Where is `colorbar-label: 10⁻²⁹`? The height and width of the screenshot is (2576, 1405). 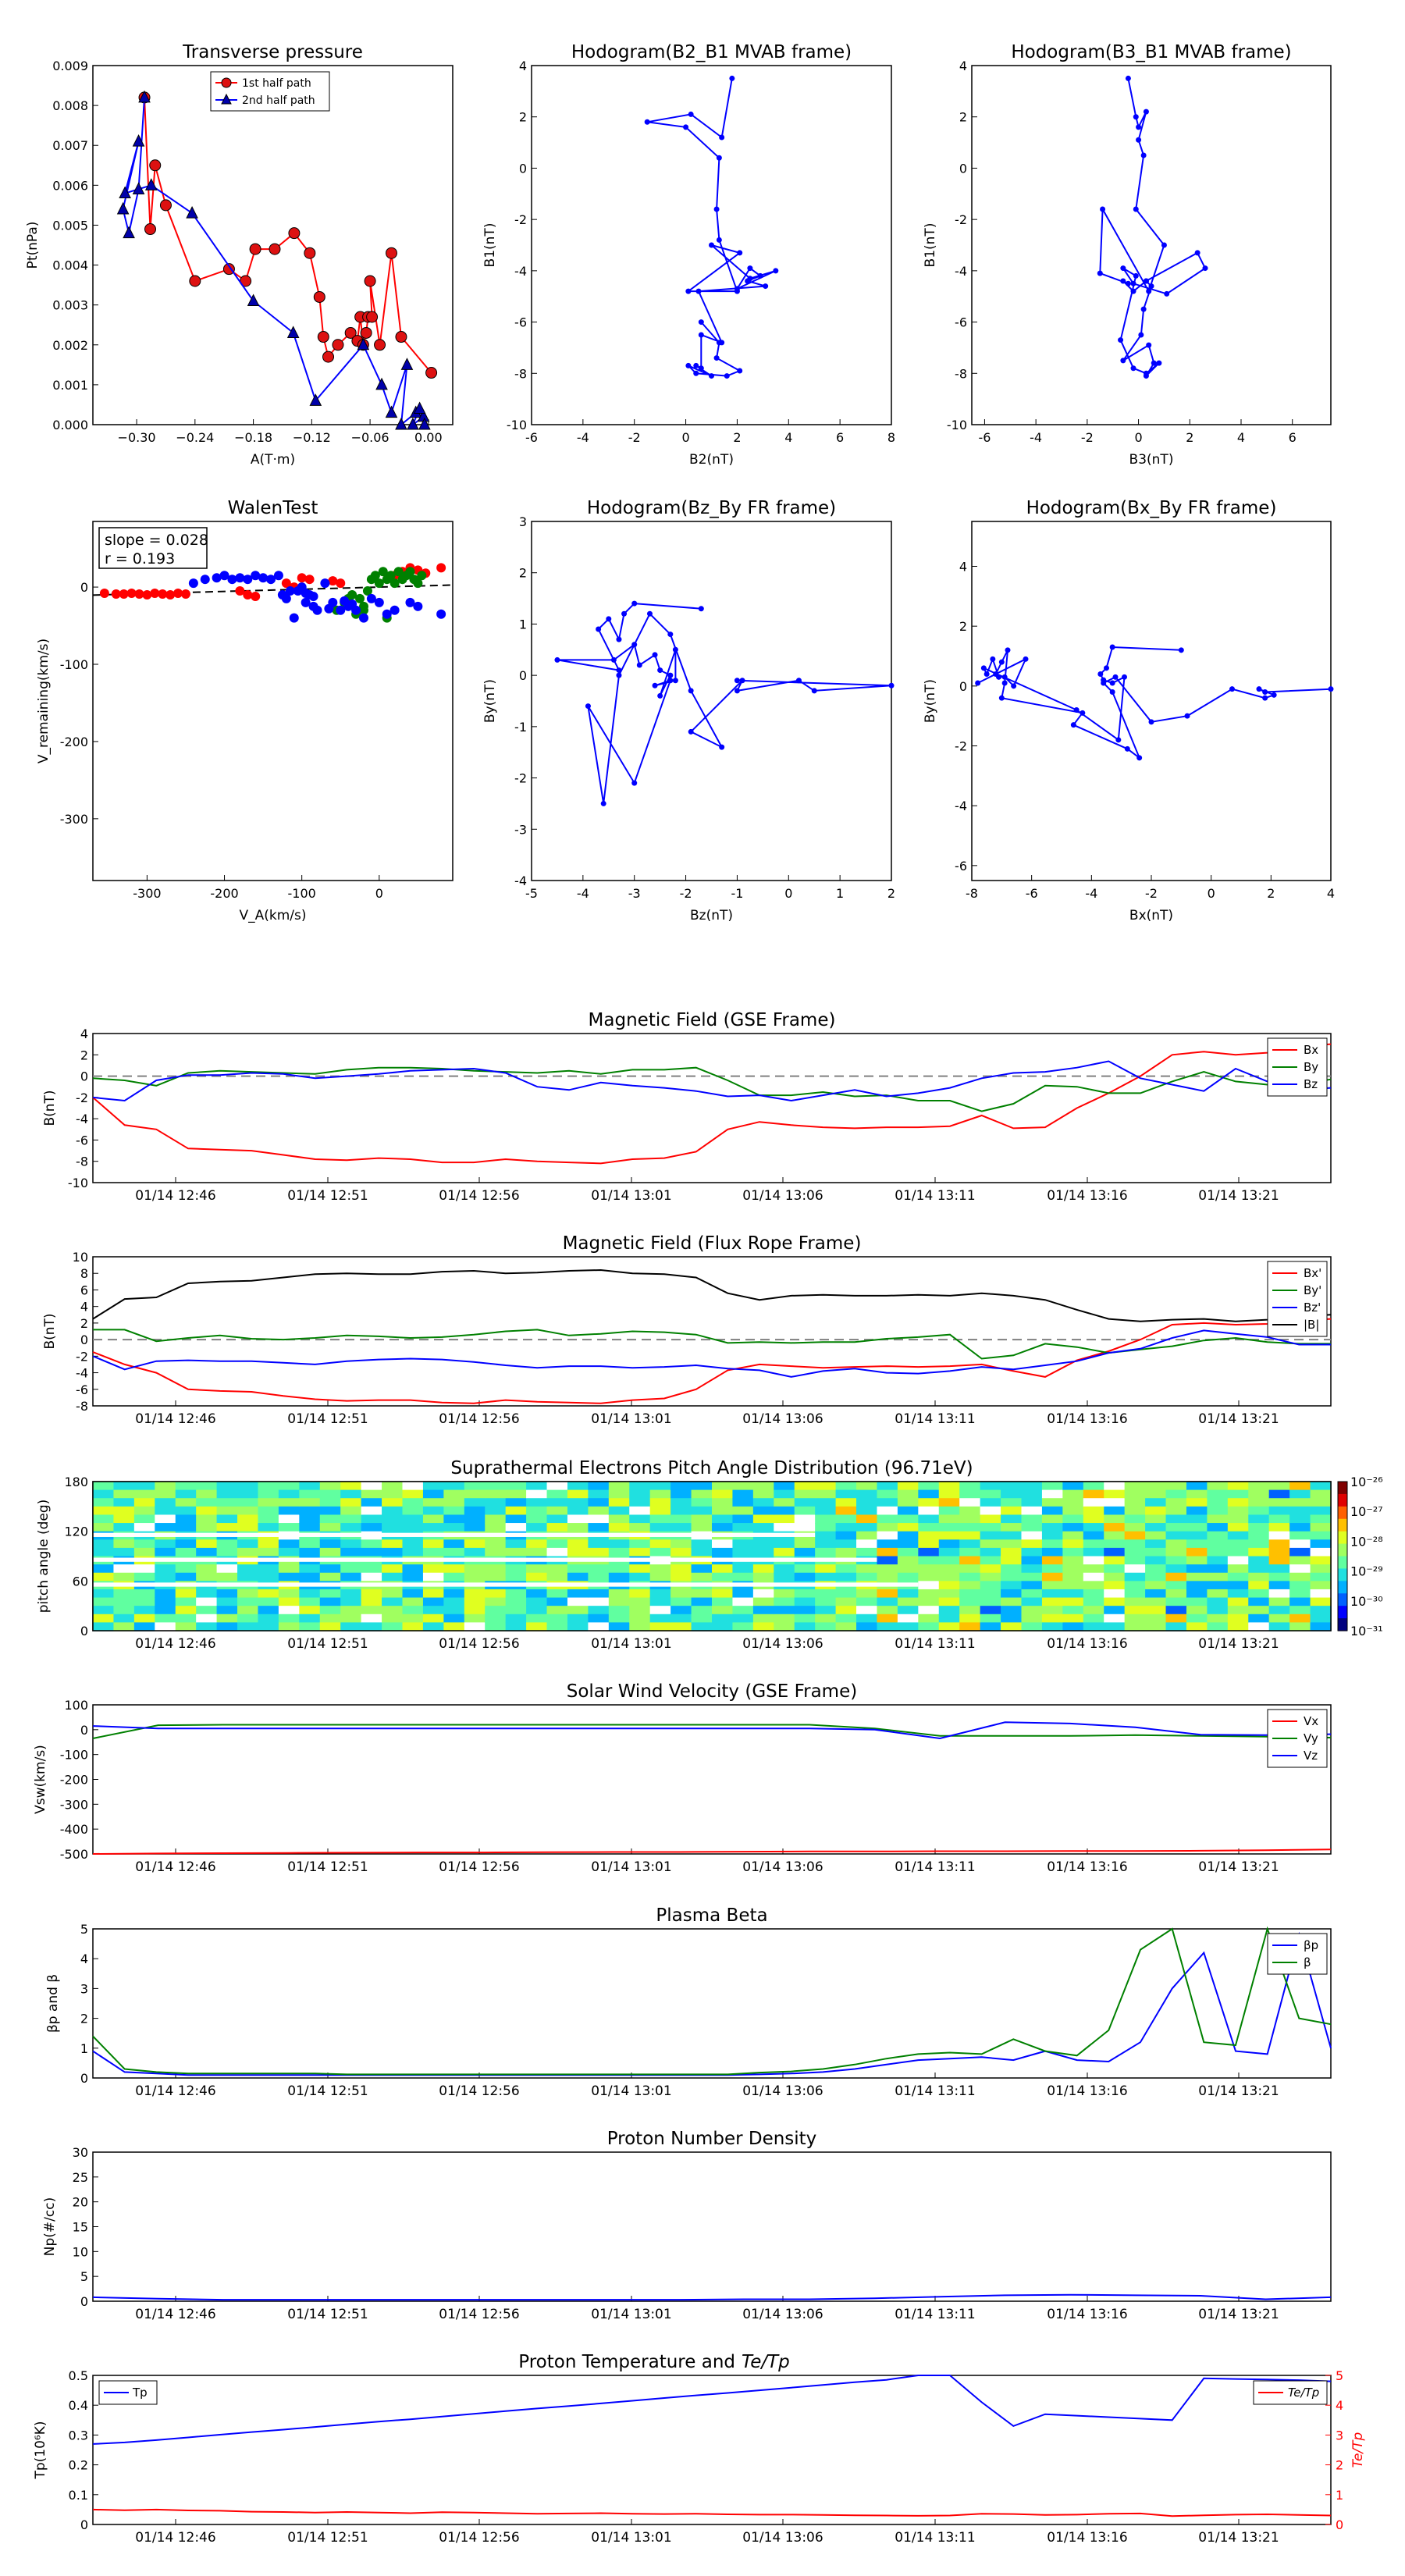
colorbar-label: 10⁻²⁹ is located at coordinates (1366, 1571).